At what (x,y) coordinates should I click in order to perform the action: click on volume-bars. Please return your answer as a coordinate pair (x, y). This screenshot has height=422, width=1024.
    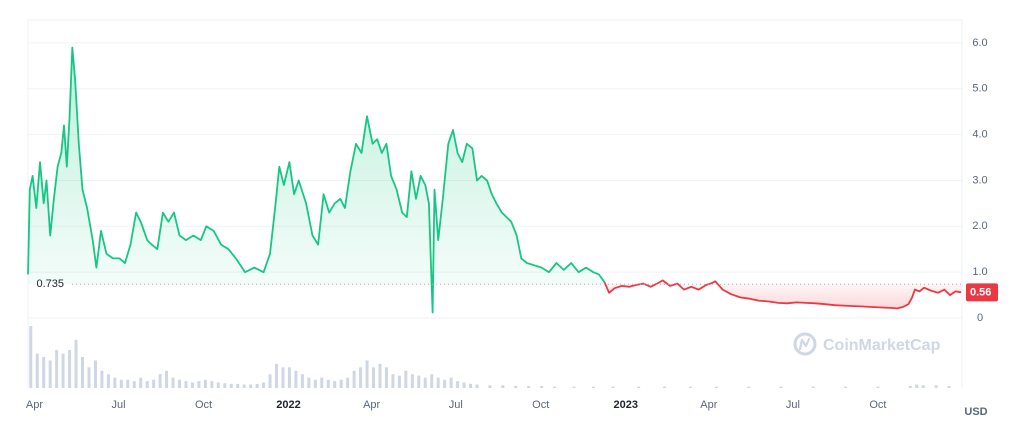
    Looking at the image, I should click on (490, 357).